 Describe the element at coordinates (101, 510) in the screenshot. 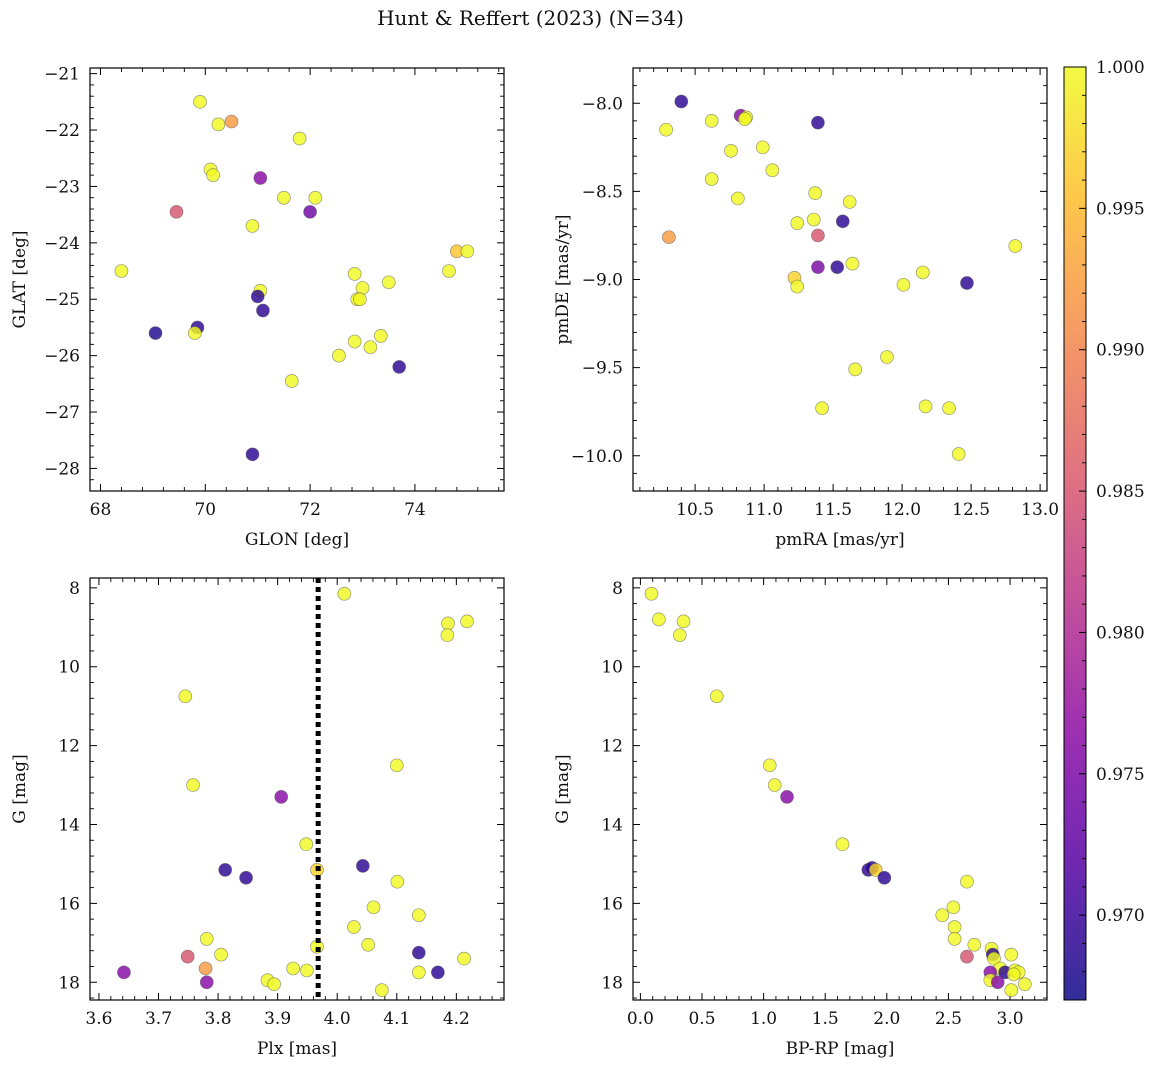

I see `x-tick-label: 68` at that location.